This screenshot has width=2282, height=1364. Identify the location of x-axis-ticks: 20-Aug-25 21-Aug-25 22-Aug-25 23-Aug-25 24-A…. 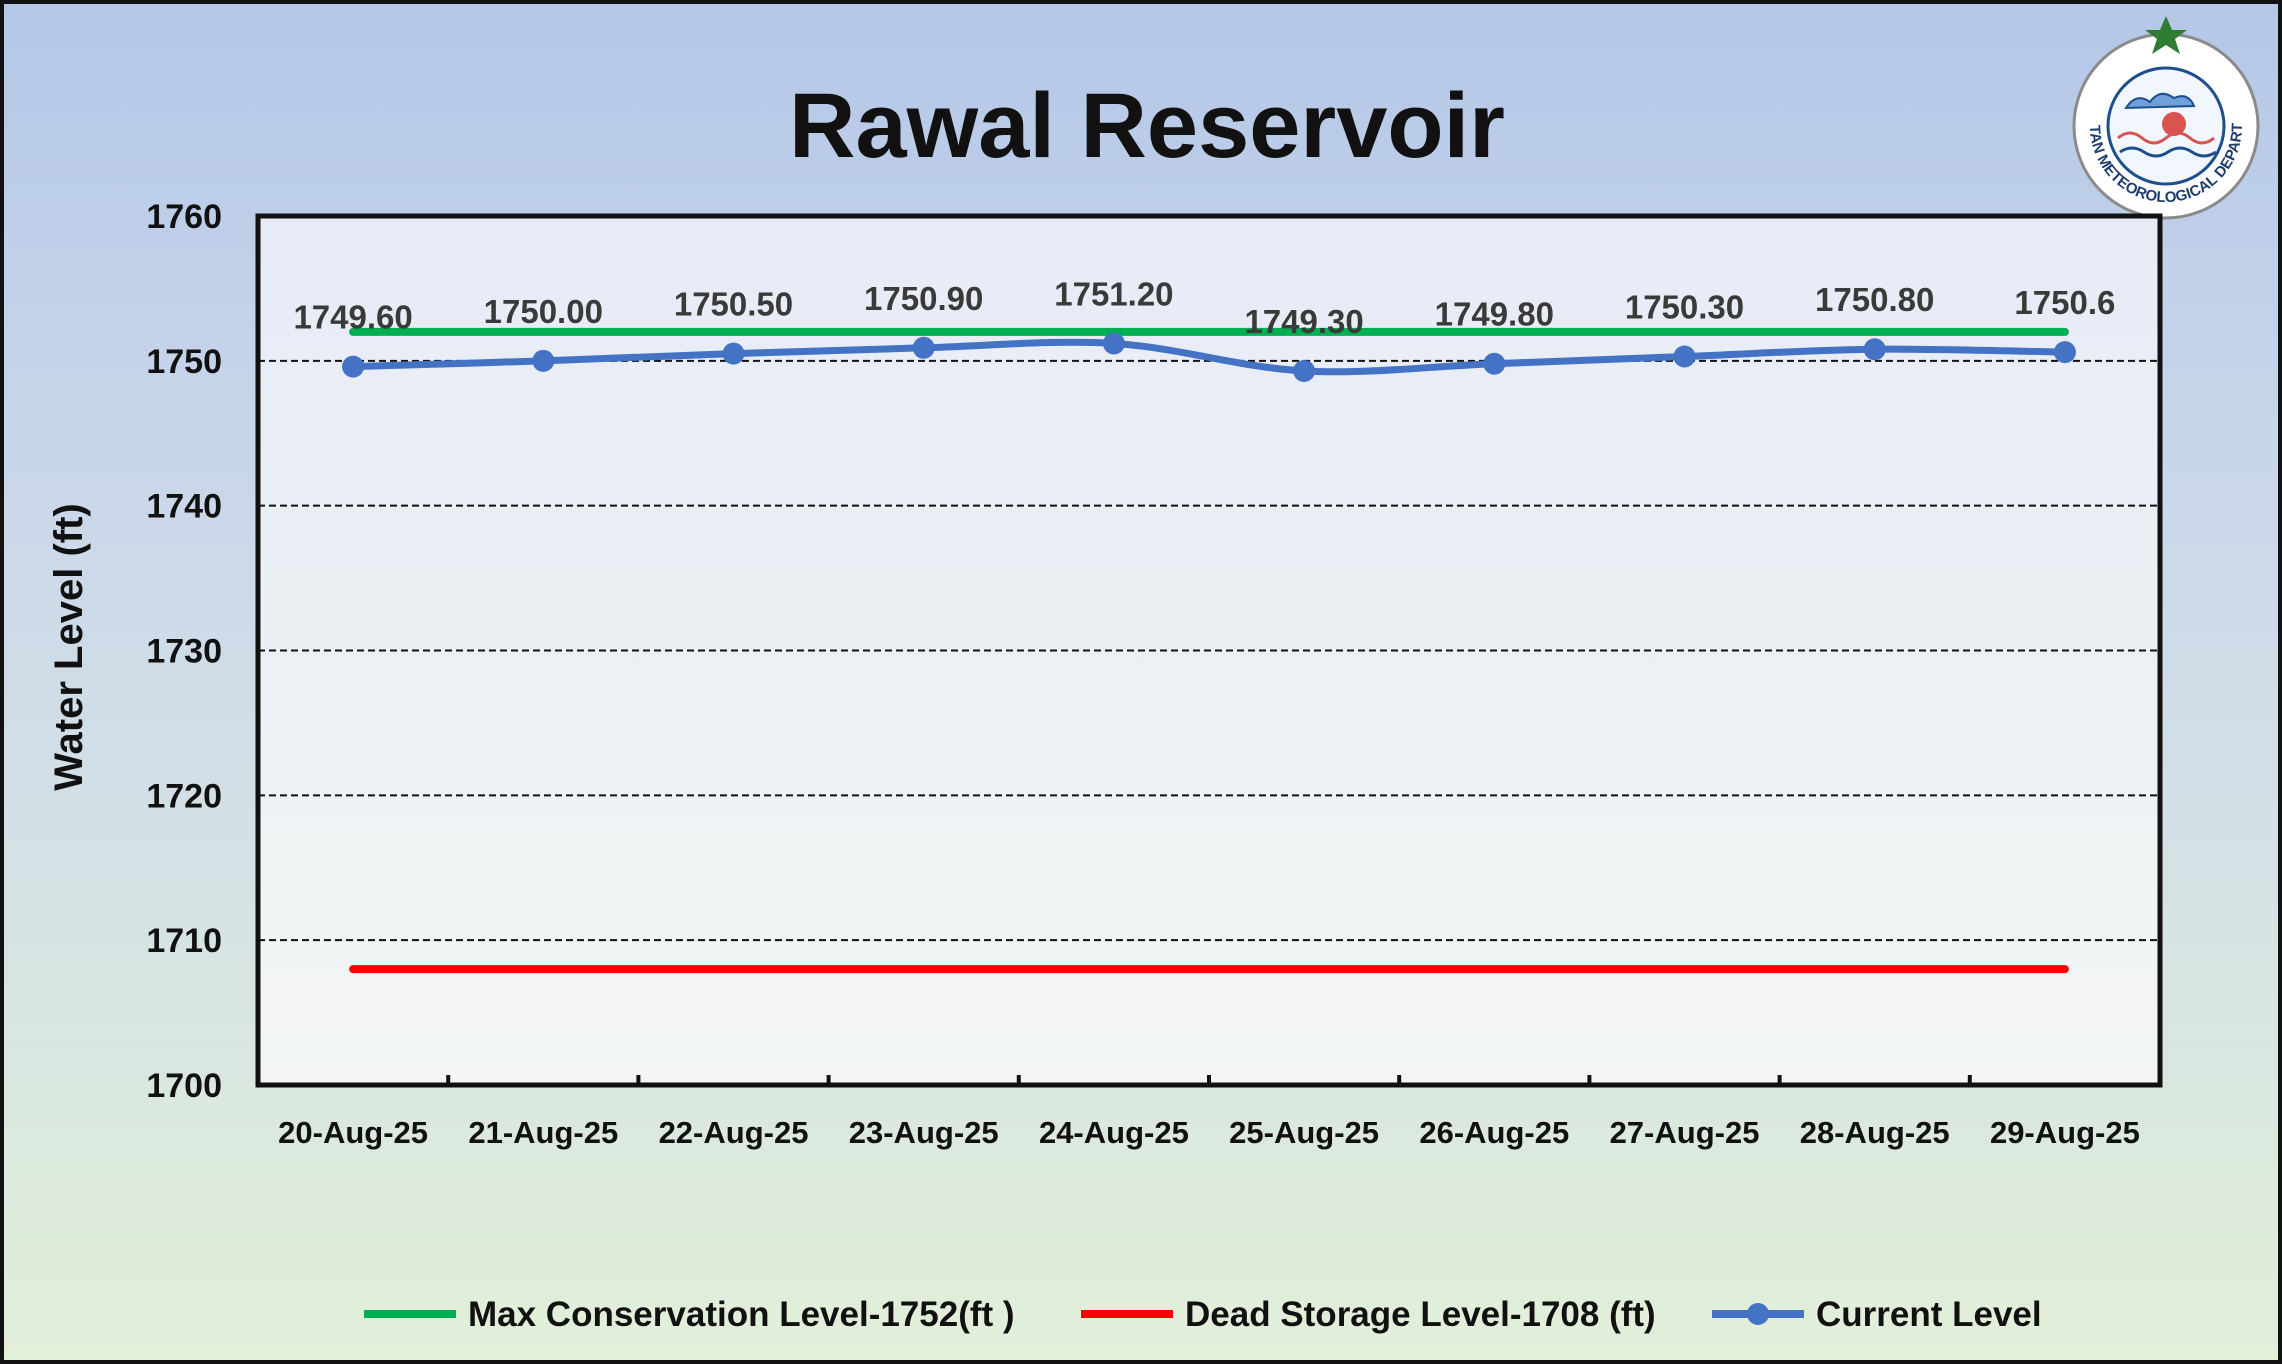
(1209, 1112).